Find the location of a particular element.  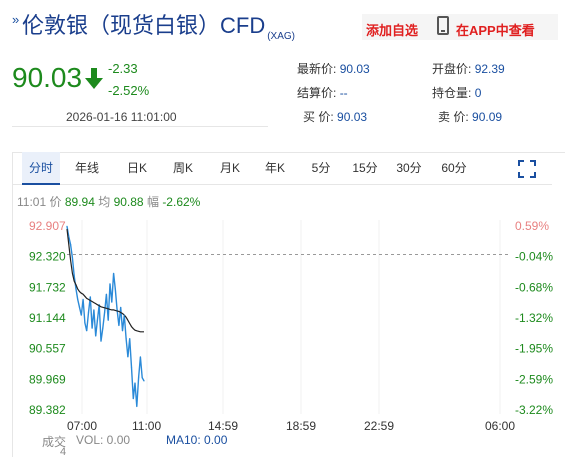

volume-ma10: MA10: 0.00 is located at coordinates (197, 440).